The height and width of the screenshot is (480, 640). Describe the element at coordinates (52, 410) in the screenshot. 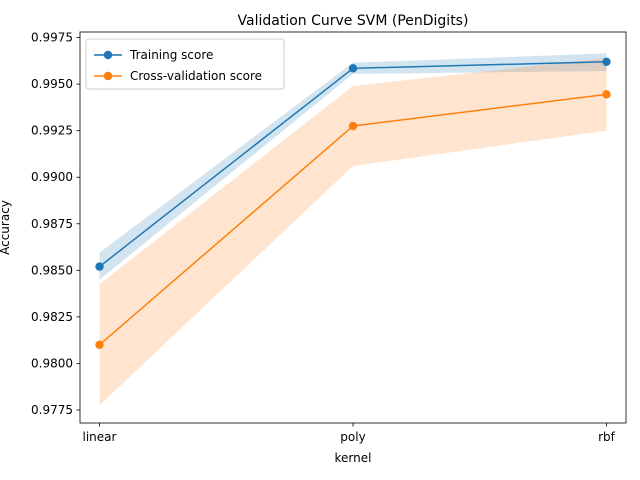

I see `y-tick-label: 0.9775` at that location.